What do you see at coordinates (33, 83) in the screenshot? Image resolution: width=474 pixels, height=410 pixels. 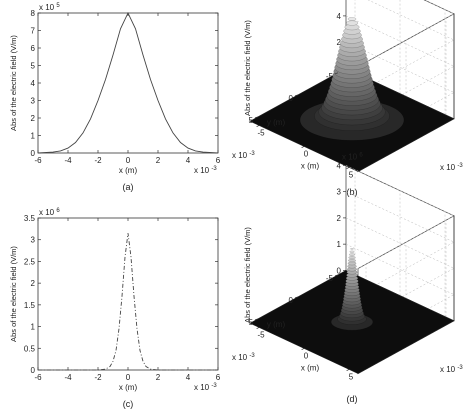 I see `y-tick-label: 4` at bounding box center [33, 83].